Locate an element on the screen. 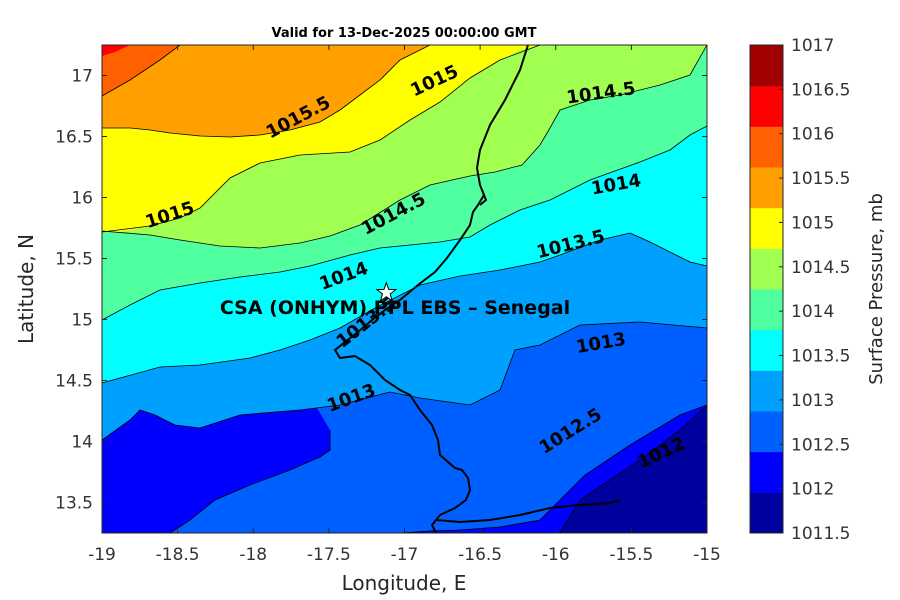  colorbar-tick-label: 1012.5 is located at coordinates (820, 445).